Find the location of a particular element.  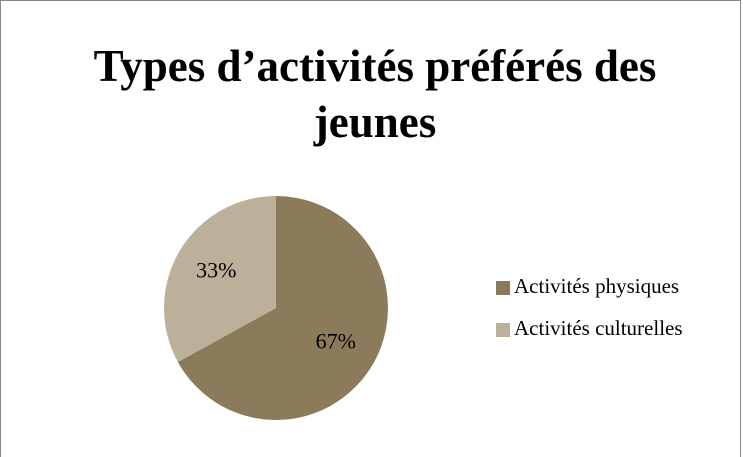

legend-label: Activités physiques is located at coordinates (596, 286).